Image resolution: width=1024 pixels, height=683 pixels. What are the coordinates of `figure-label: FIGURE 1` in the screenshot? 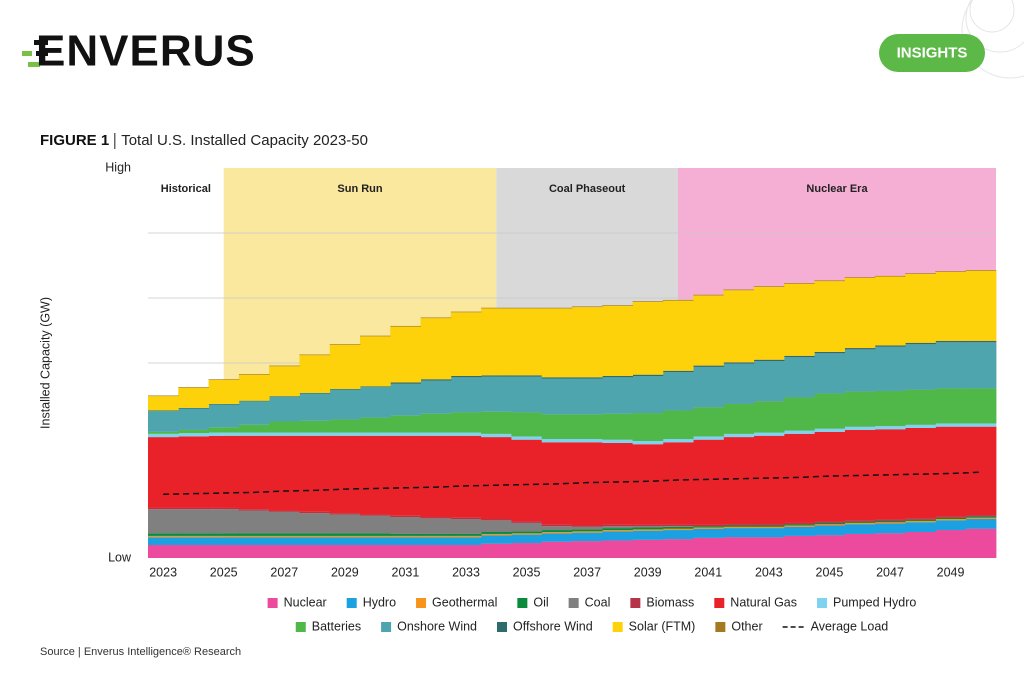 It's located at (74, 140).